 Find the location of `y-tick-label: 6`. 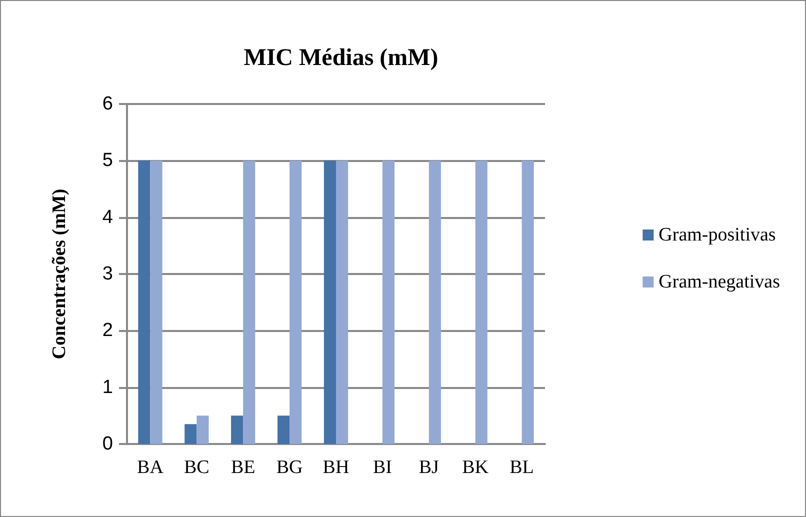

y-tick-label: 6 is located at coordinates (107, 104).